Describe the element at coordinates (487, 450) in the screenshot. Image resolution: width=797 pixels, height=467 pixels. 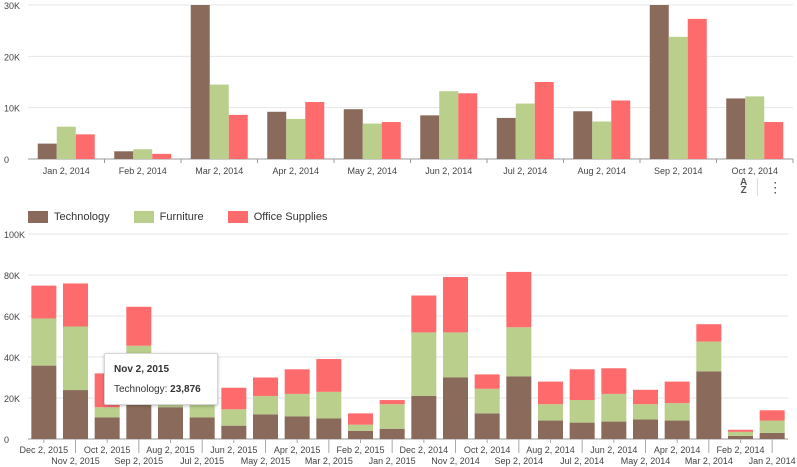
I see `x-tick-label: Oct 2, 2014` at that location.